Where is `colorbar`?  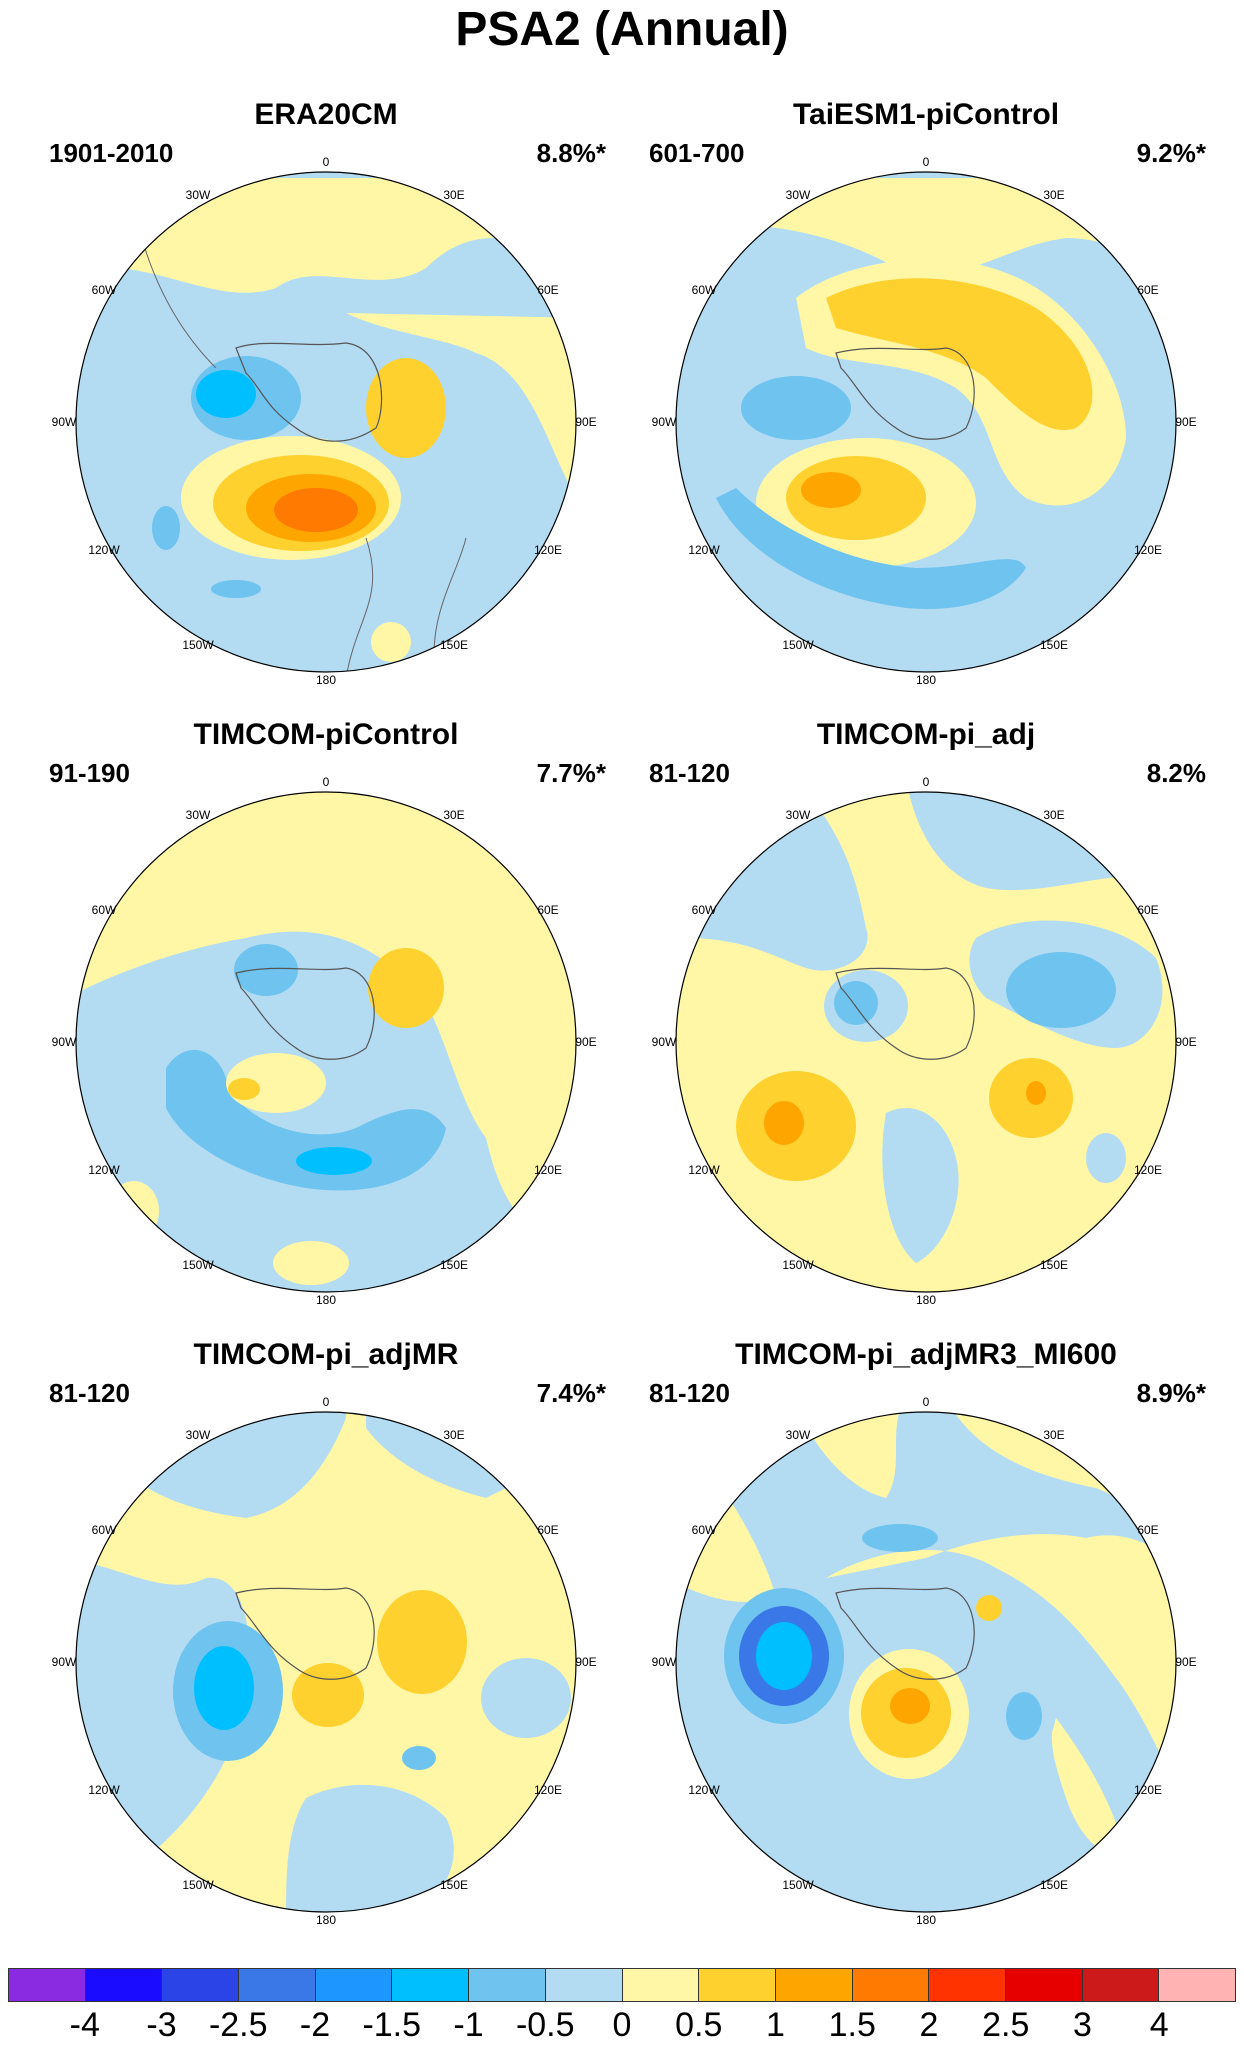 colorbar is located at coordinates (622, 1985).